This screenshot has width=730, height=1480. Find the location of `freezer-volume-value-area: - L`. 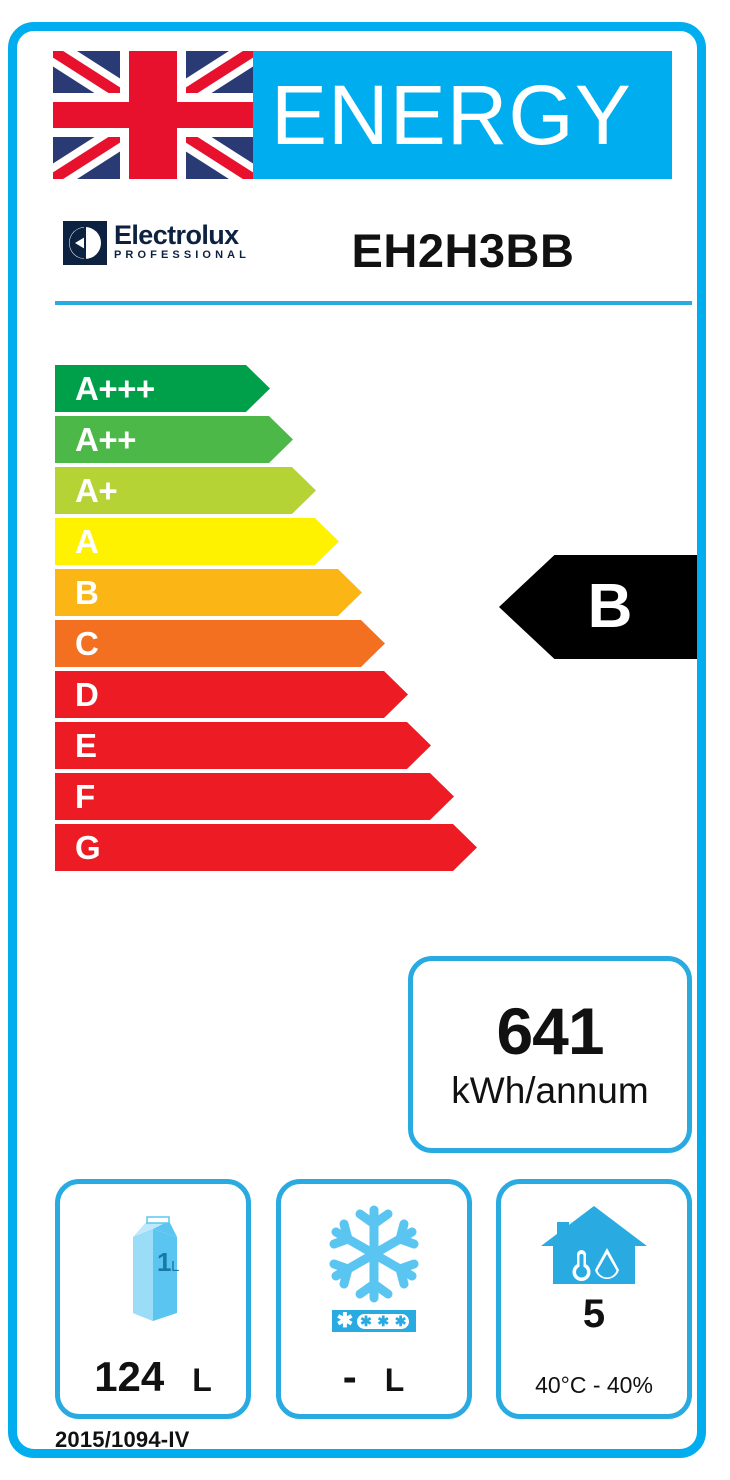

freezer-volume-value-area: - L is located at coordinates (374, 1378).